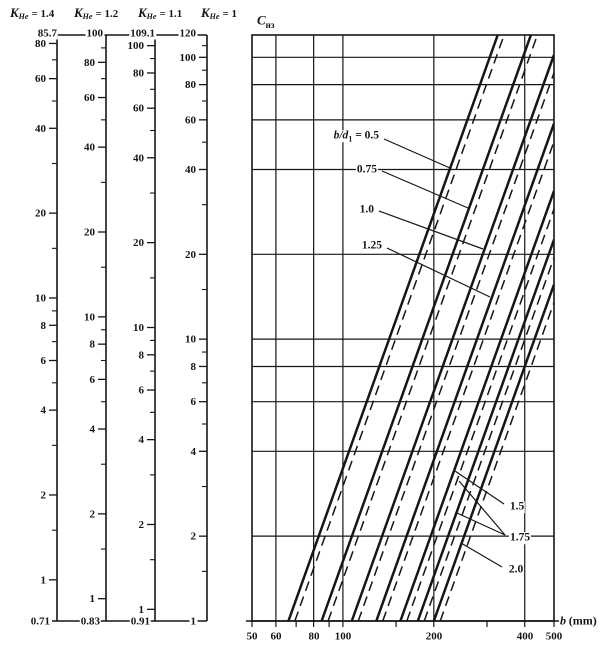  What do you see at coordinates (193, 621) in the screenshot?
I see `scale-bottom-label-1: 1` at bounding box center [193, 621].